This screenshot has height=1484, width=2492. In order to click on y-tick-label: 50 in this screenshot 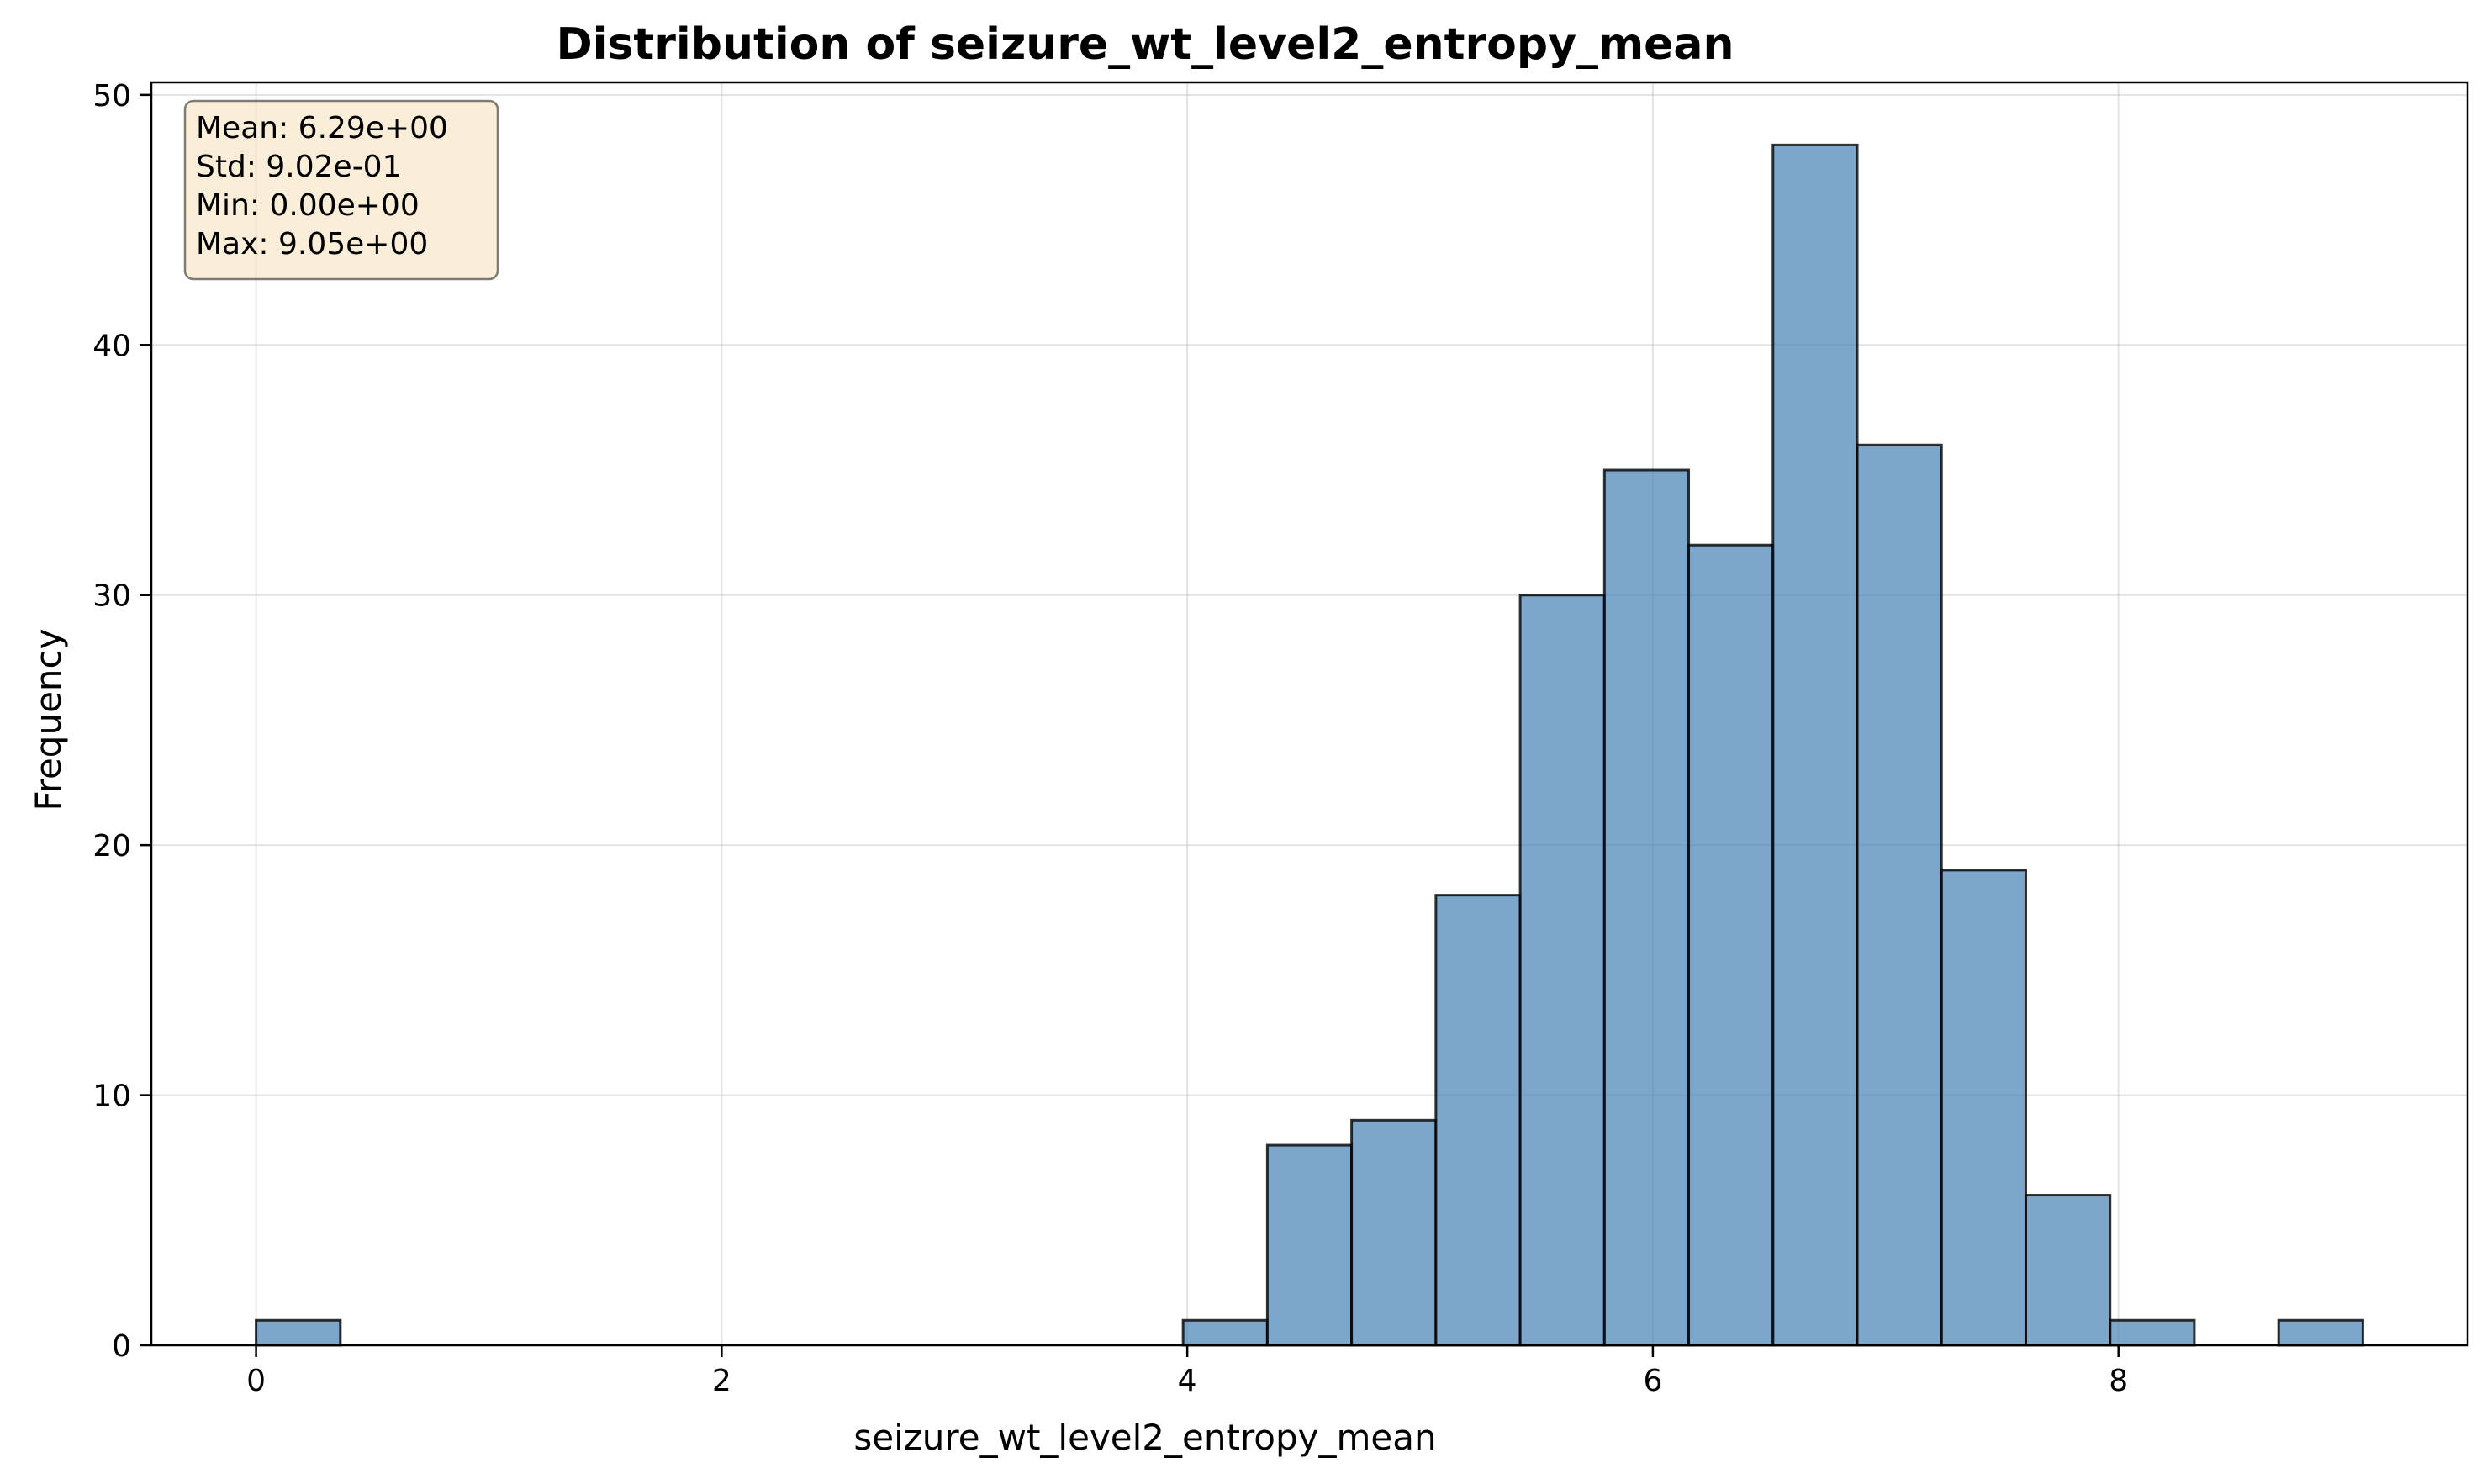, I will do `click(111, 96)`.